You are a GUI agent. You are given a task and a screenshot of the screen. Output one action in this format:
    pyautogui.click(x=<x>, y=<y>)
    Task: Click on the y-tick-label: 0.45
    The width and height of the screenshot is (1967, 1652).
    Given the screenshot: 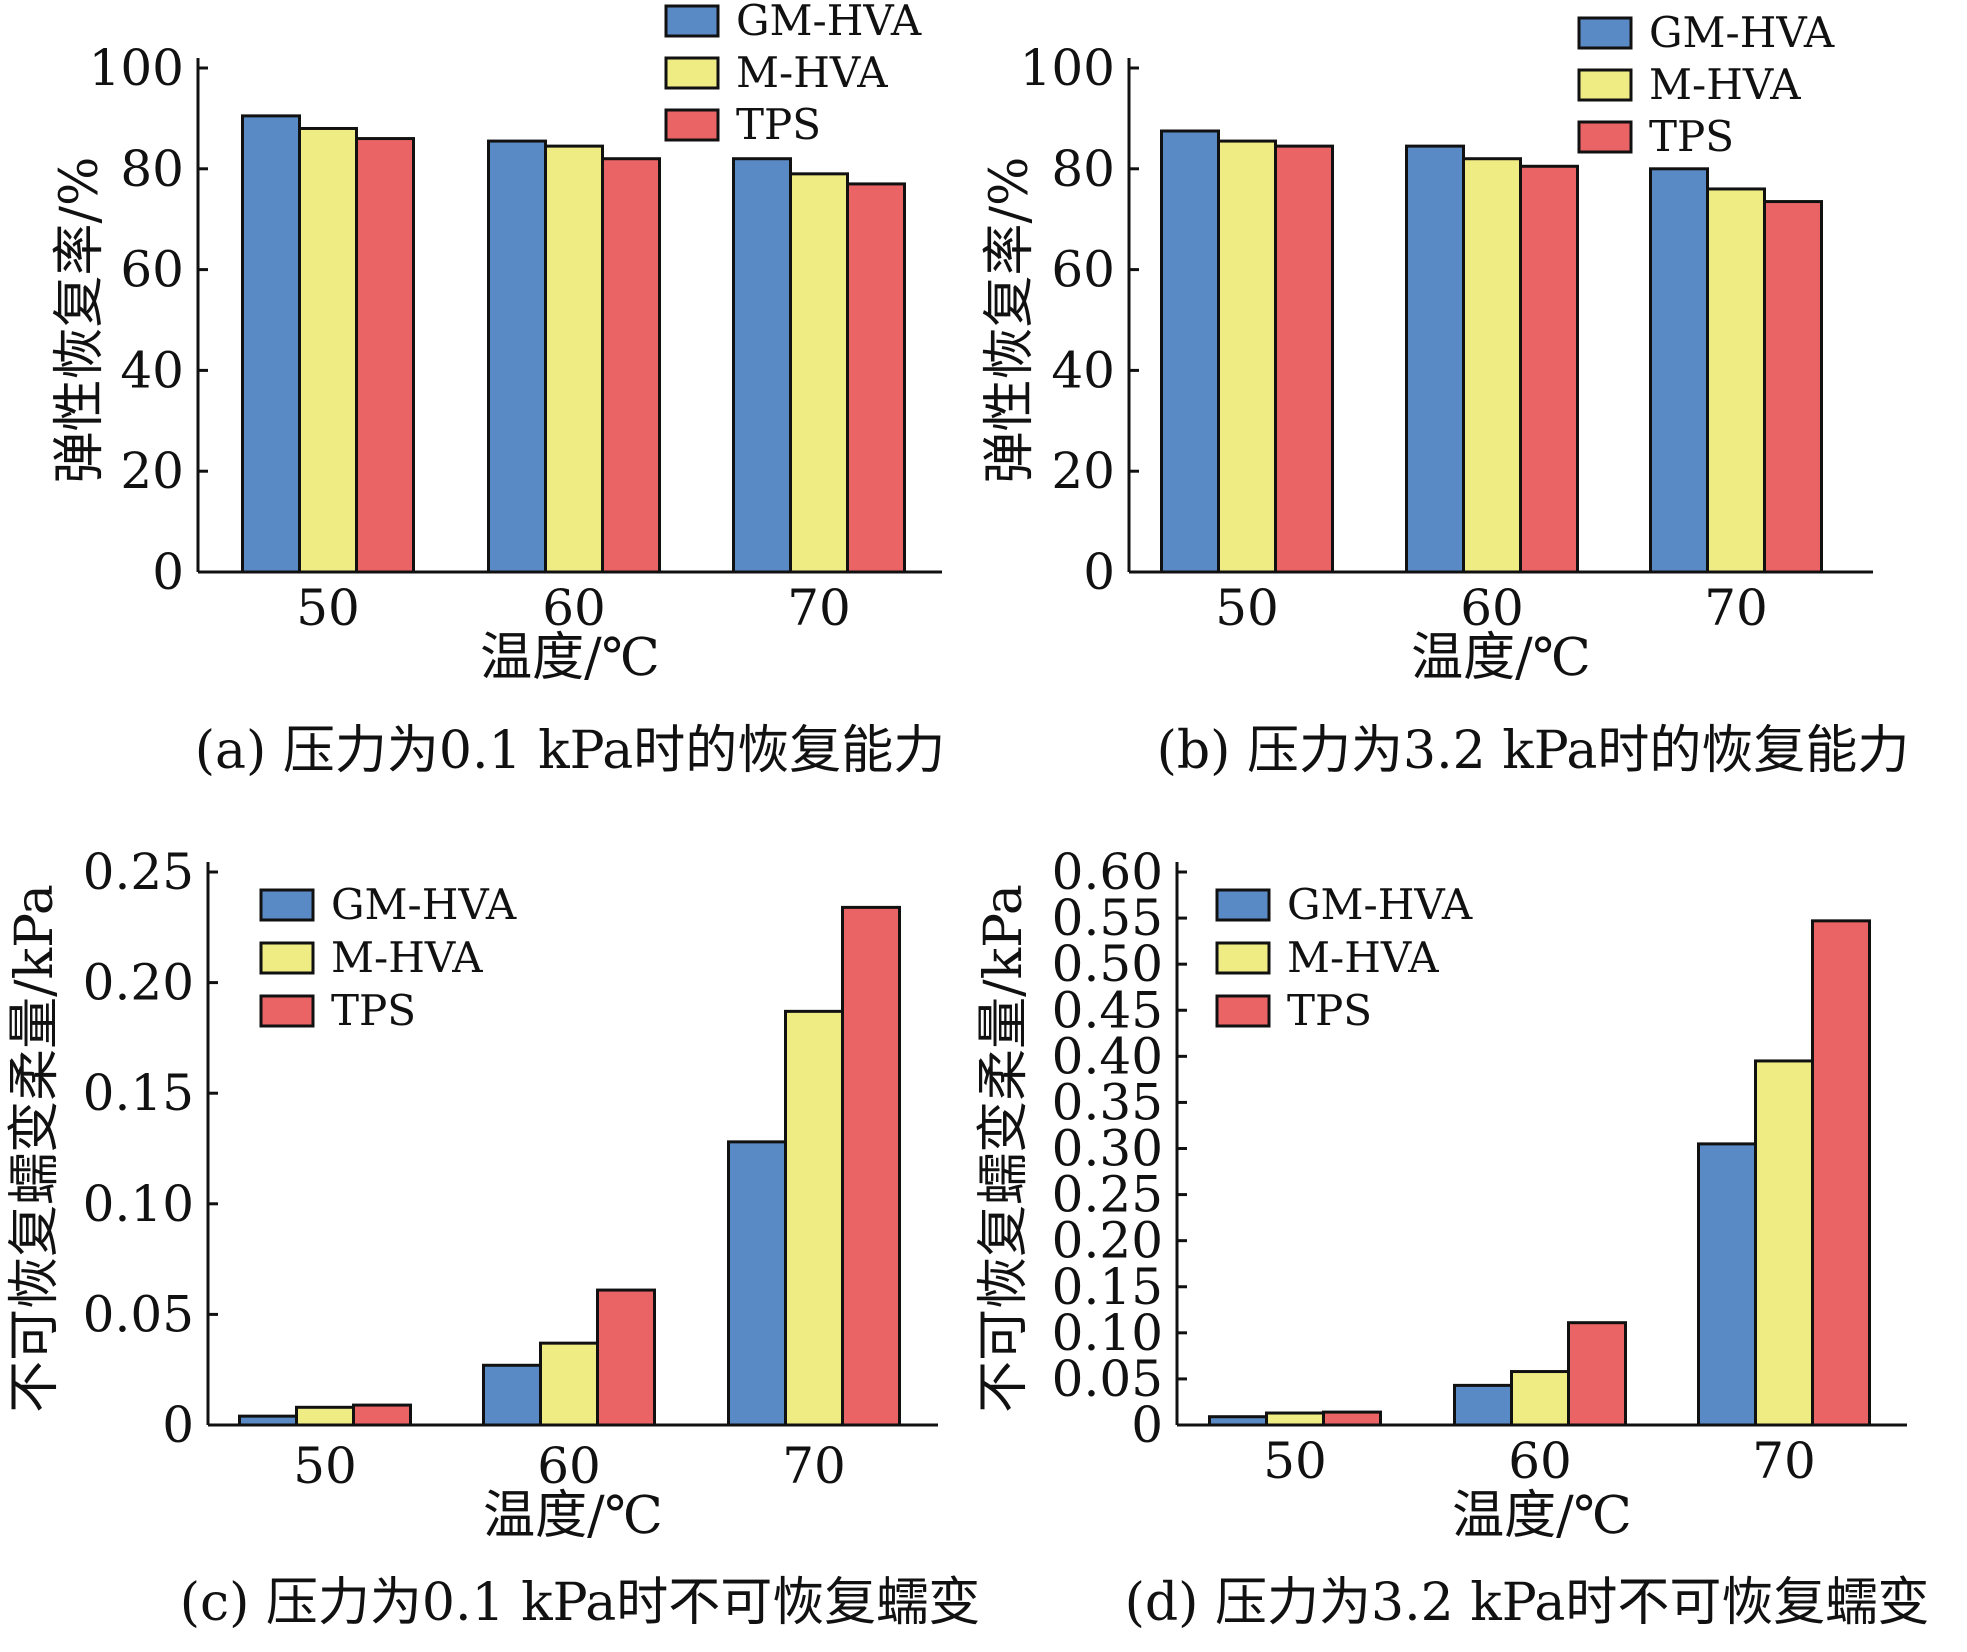 What is the action you would take?
    pyautogui.click(x=1107, y=1010)
    